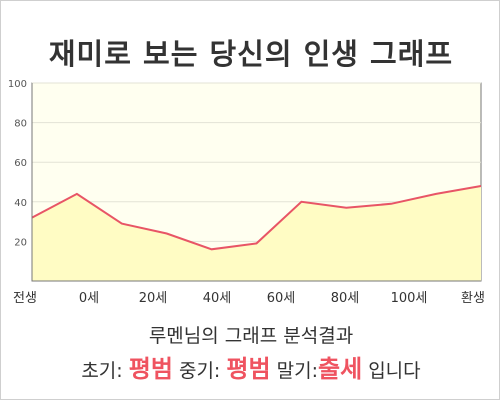 The height and width of the screenshot is (400, 500). I want to click on analysis-result: 초기: 평범 중기: 평범 말기:출세 입니다, so click(250, 366).